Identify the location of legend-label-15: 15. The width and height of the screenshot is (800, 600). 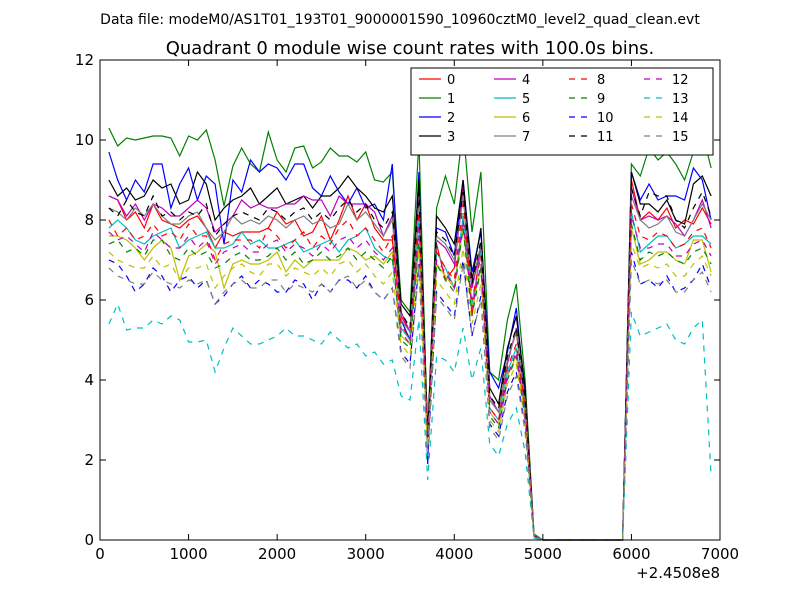
(680, 137).